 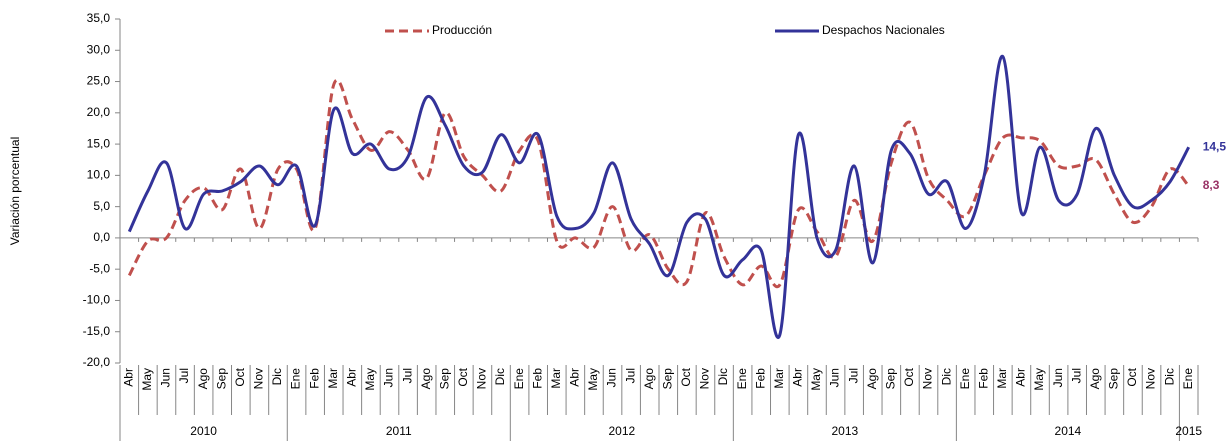 What do you see at coordinates (101, 237) in the screenshot?
I see `y-tick-label: 0,0` at bounding box center [101, 237].